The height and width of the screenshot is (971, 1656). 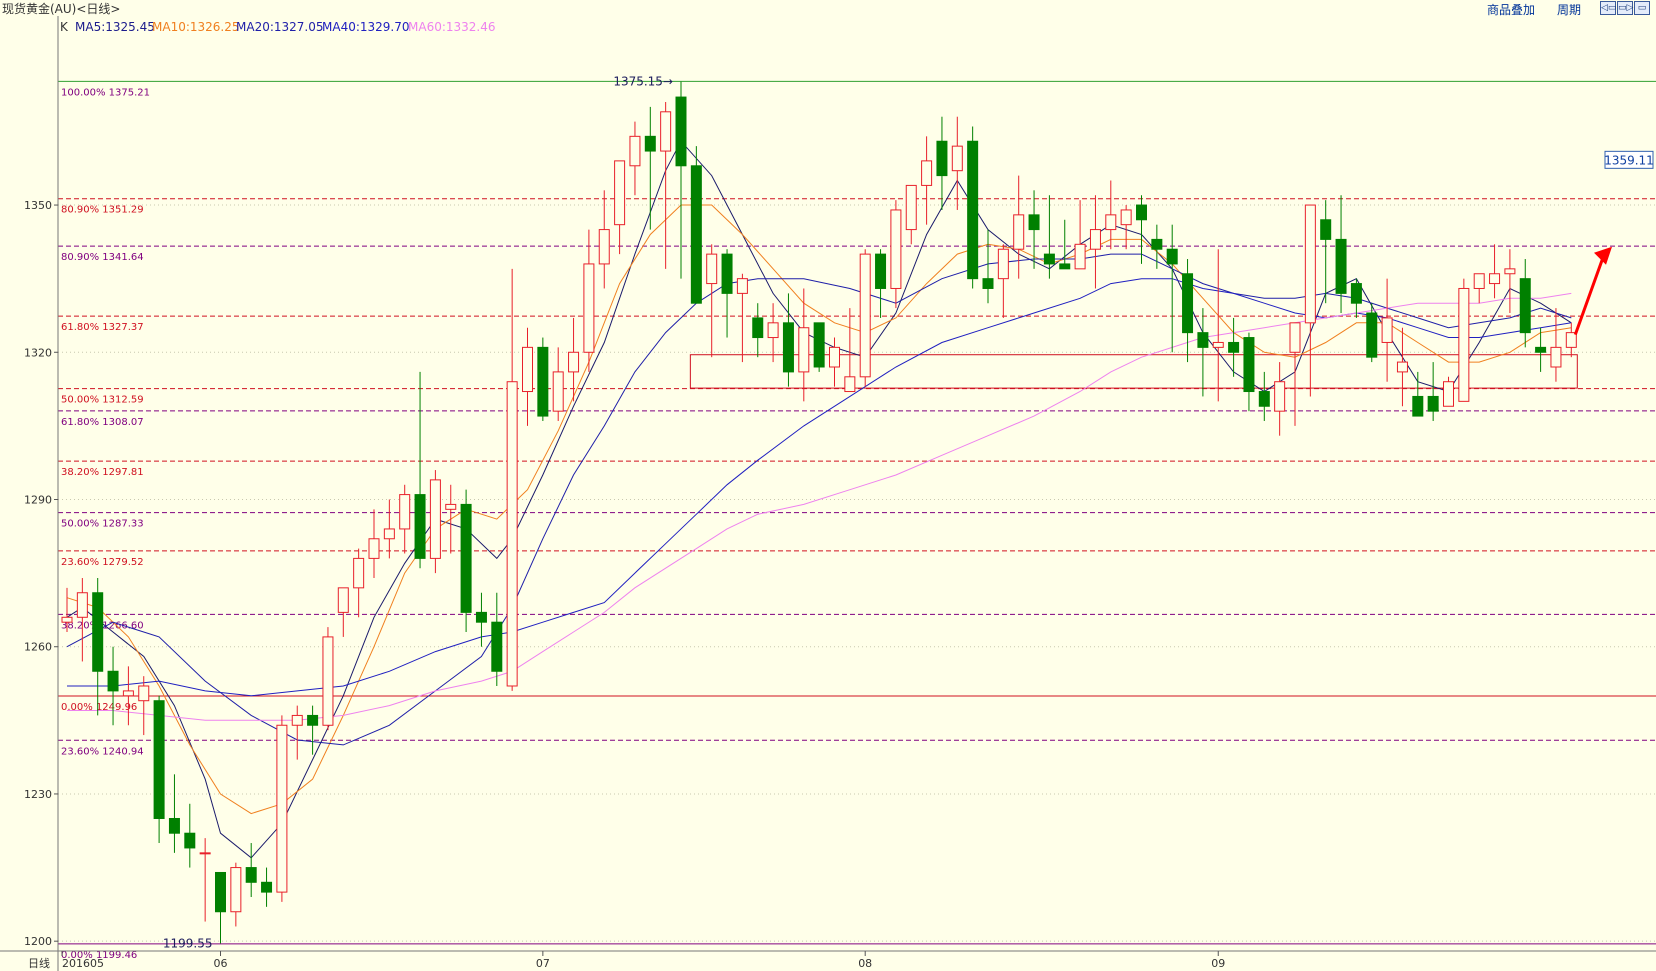 I want to click on fib-label: 23.60% 1240.94, so click(x=102, y=751).